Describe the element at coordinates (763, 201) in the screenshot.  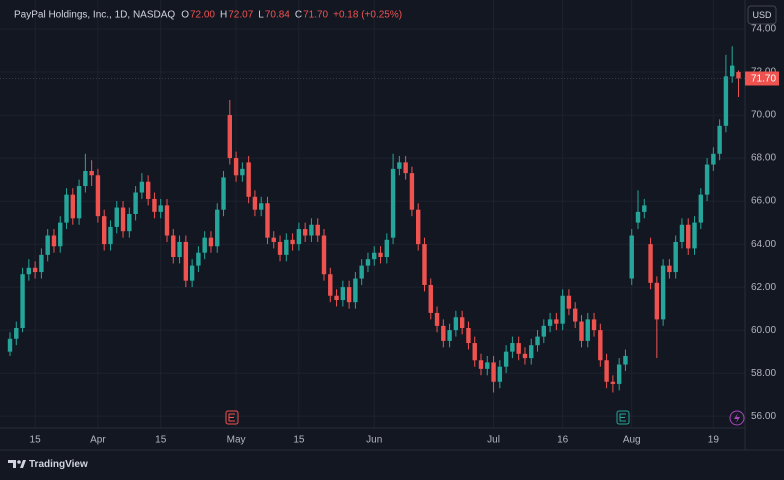
I see `y-tick-label: 66.00` at that location.